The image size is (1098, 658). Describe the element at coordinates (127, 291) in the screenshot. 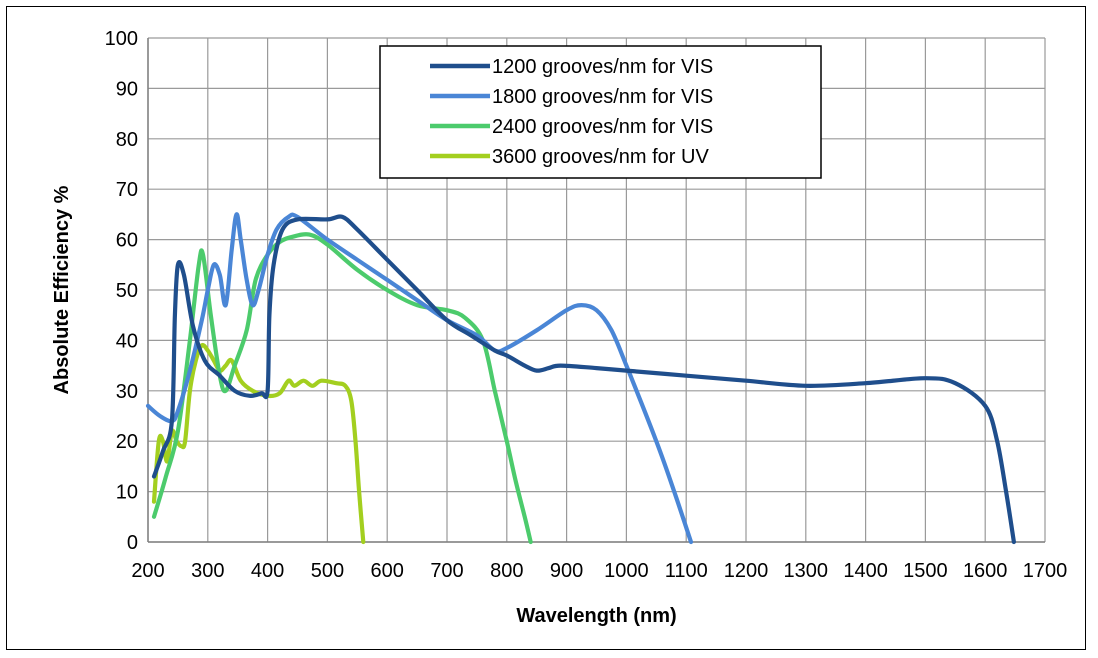

I see `y-tick-label: 50` at that location.